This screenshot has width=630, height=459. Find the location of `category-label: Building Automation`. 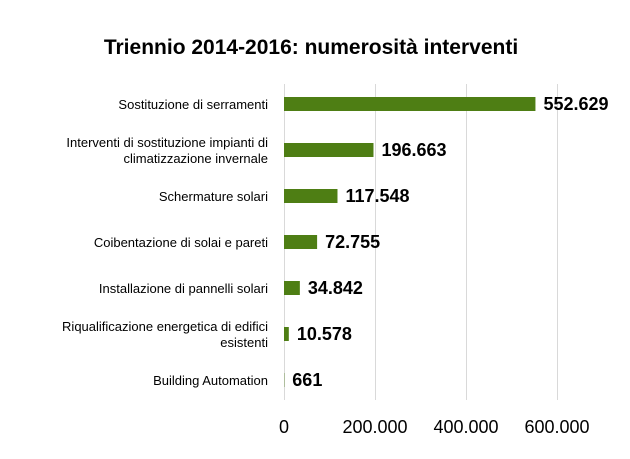

category-label: Building Automation is located at coordinates (210, 380).